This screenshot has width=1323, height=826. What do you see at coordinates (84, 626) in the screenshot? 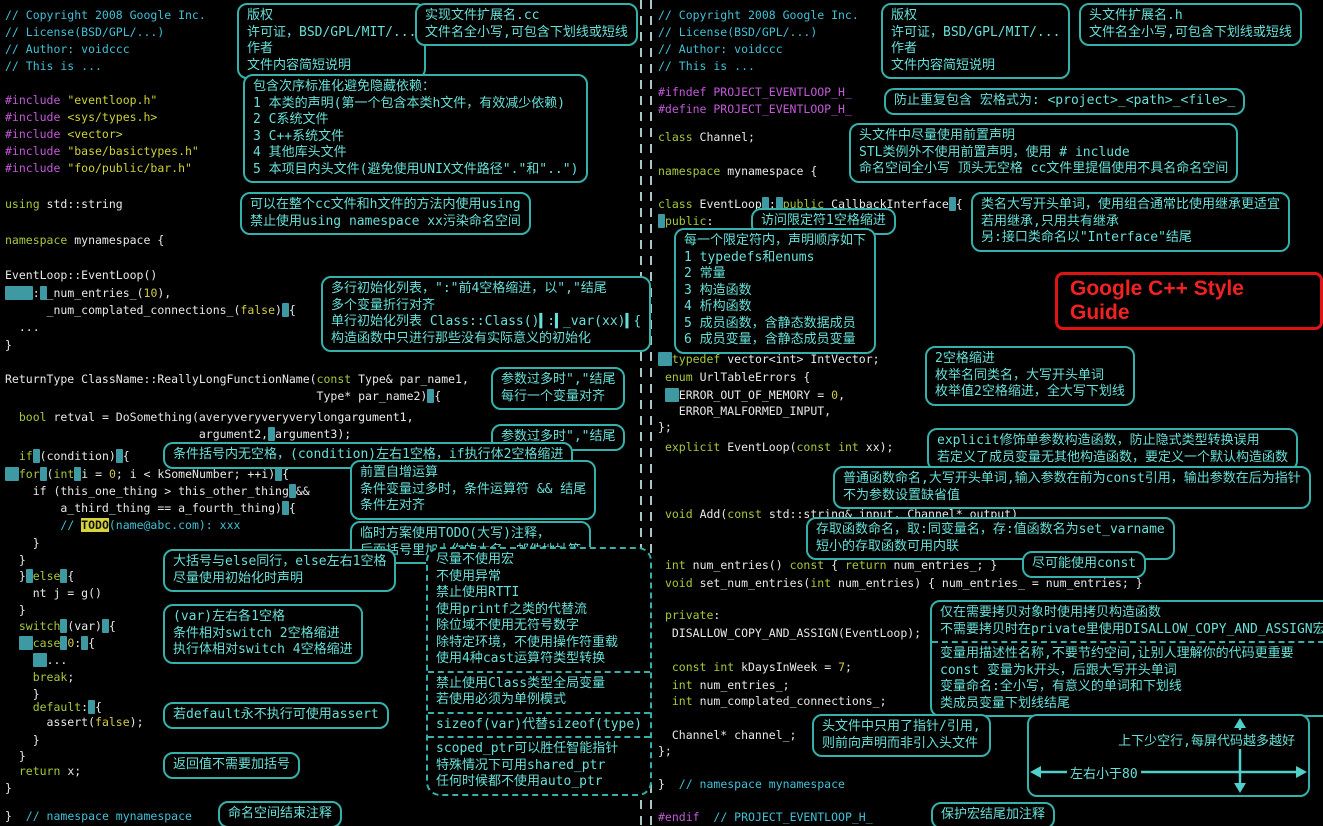
I see `code-token: (var)` at bounding box center [84, 626].